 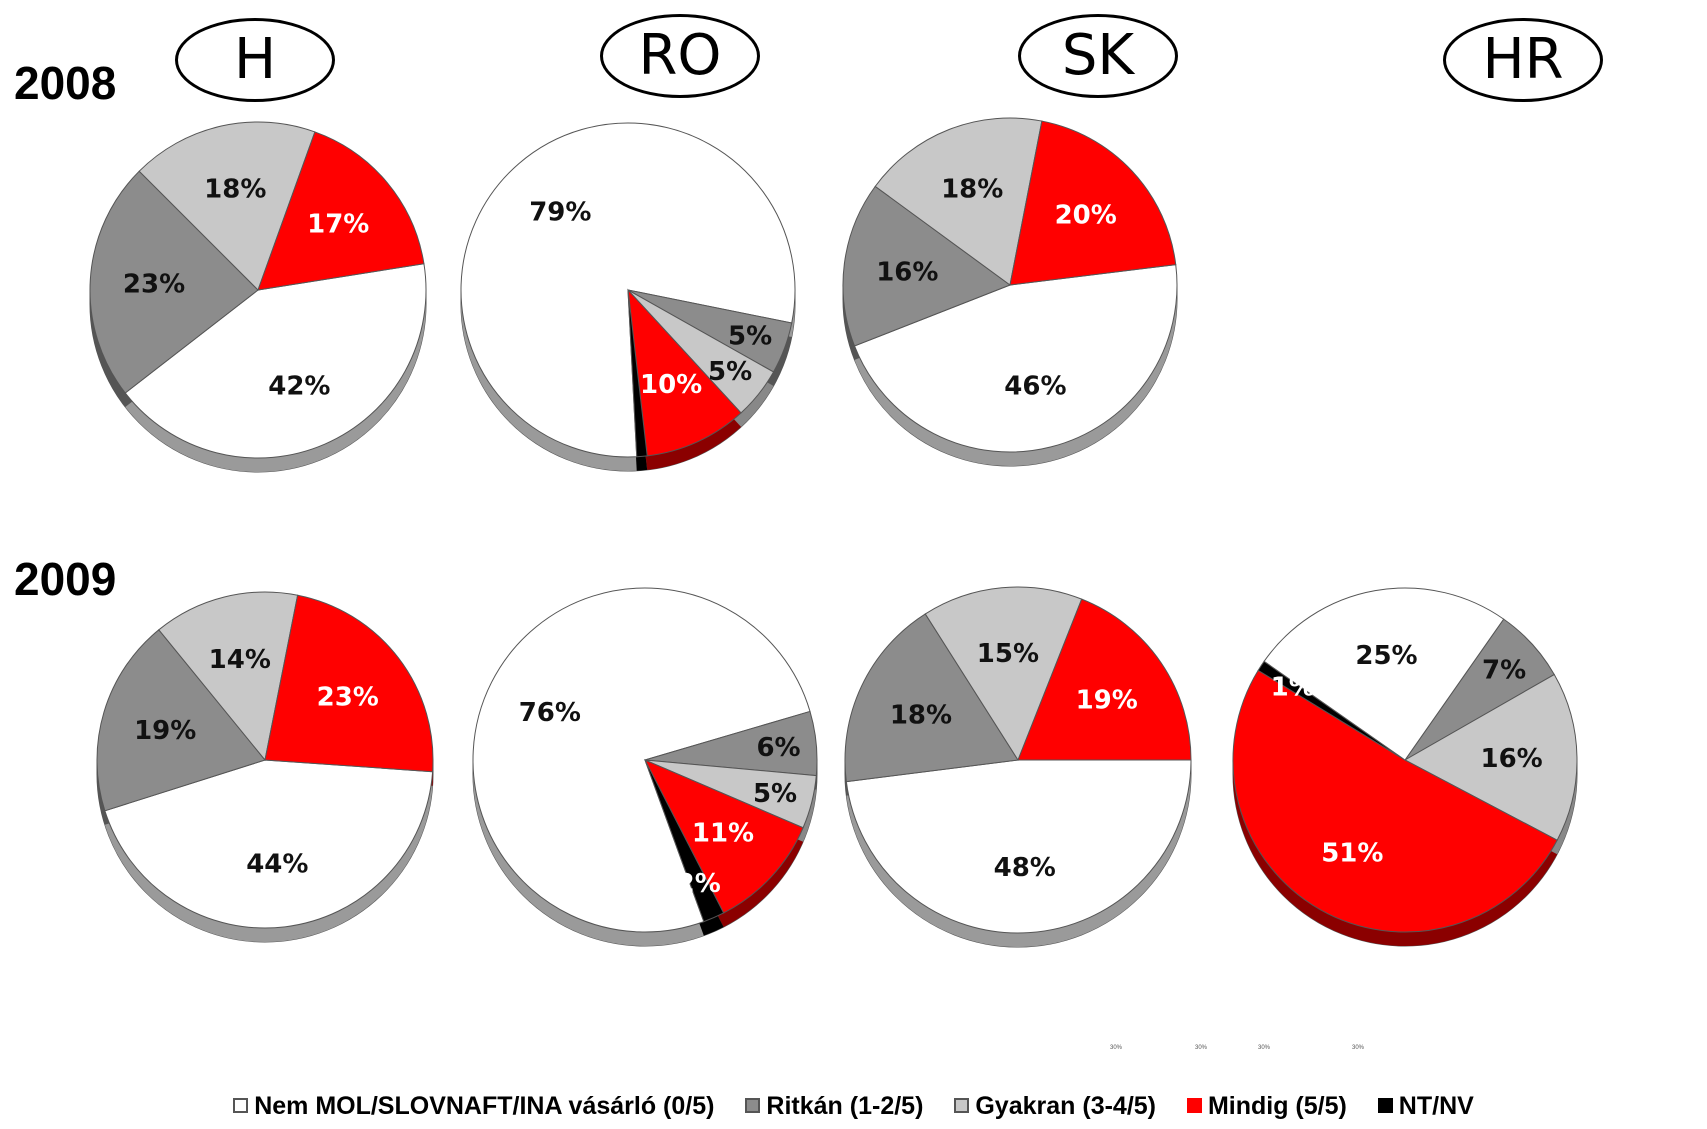 I want to click on year-label-2008: 2008, so click(x=65, y=83).